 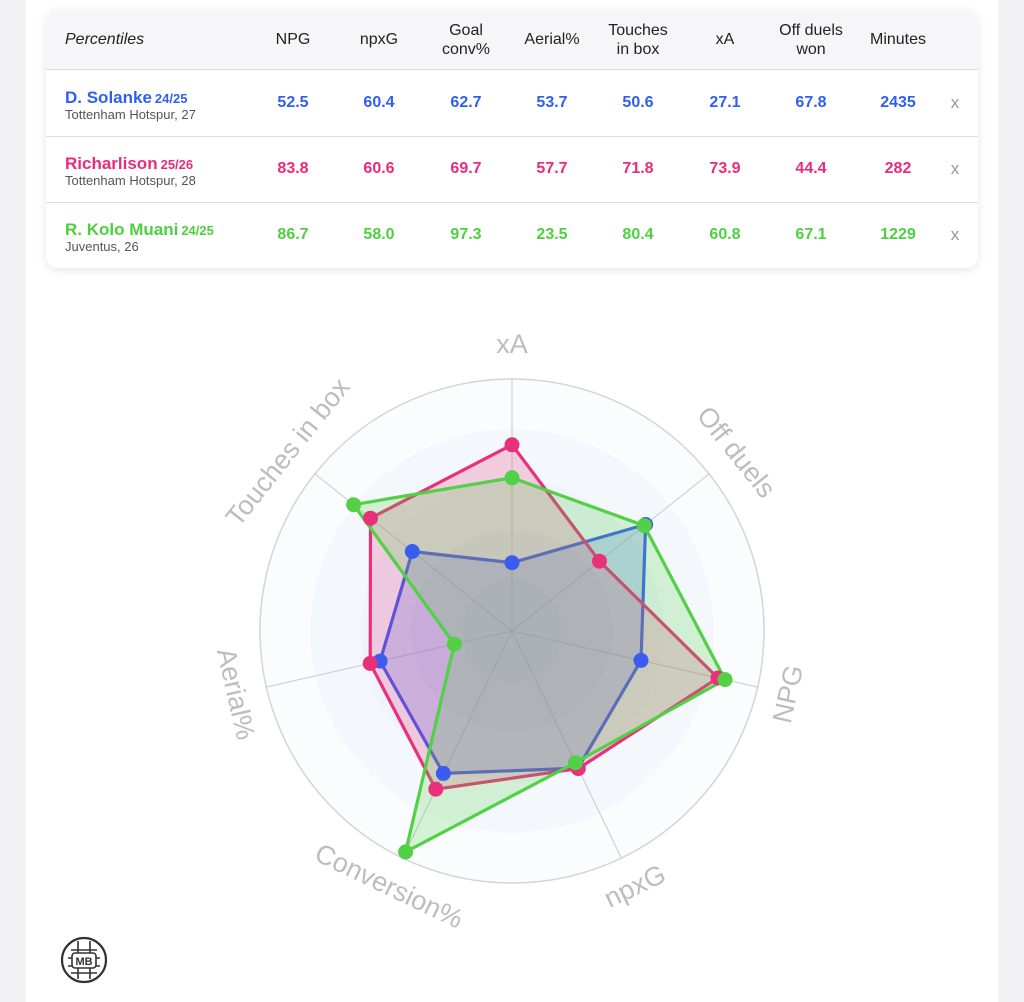 I want to click on player-name-text: R. Kolo Muani, so click(x=122, y=229).